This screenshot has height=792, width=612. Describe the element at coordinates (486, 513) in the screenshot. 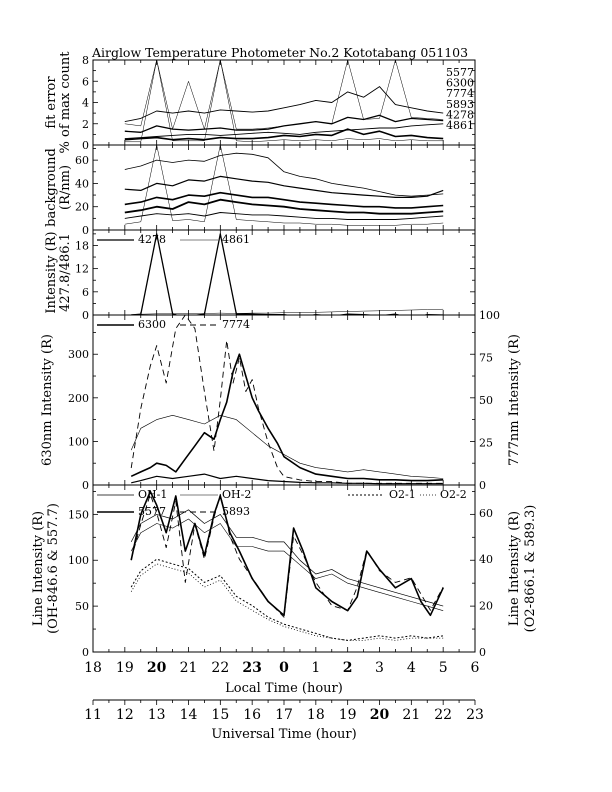

I see `y-right-tick-label: 60` at that location.